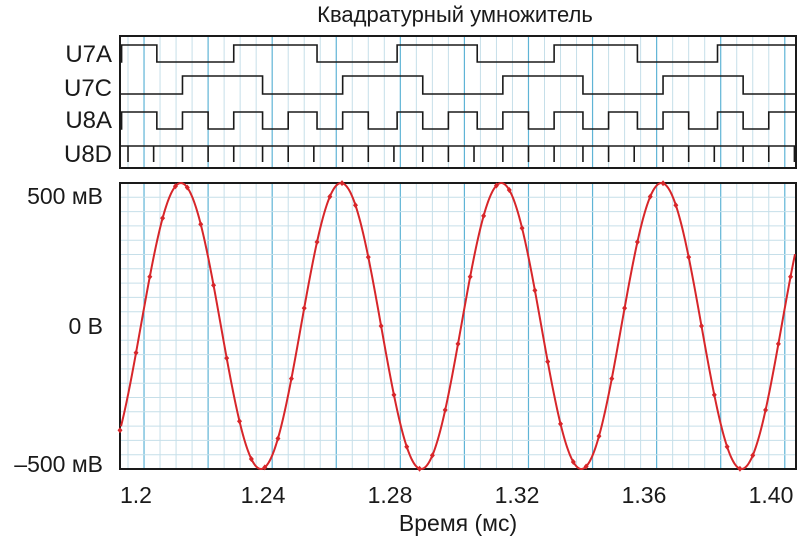 Image resolution: width=800 pixels, height=541 pixels. Describe the element at coordinates (458, 53) in the screenshot. I see `u7a-trace` at that location.